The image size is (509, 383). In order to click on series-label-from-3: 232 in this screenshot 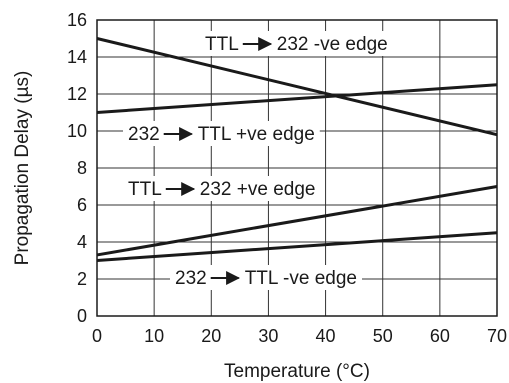, I will do `click(191, 278)`.